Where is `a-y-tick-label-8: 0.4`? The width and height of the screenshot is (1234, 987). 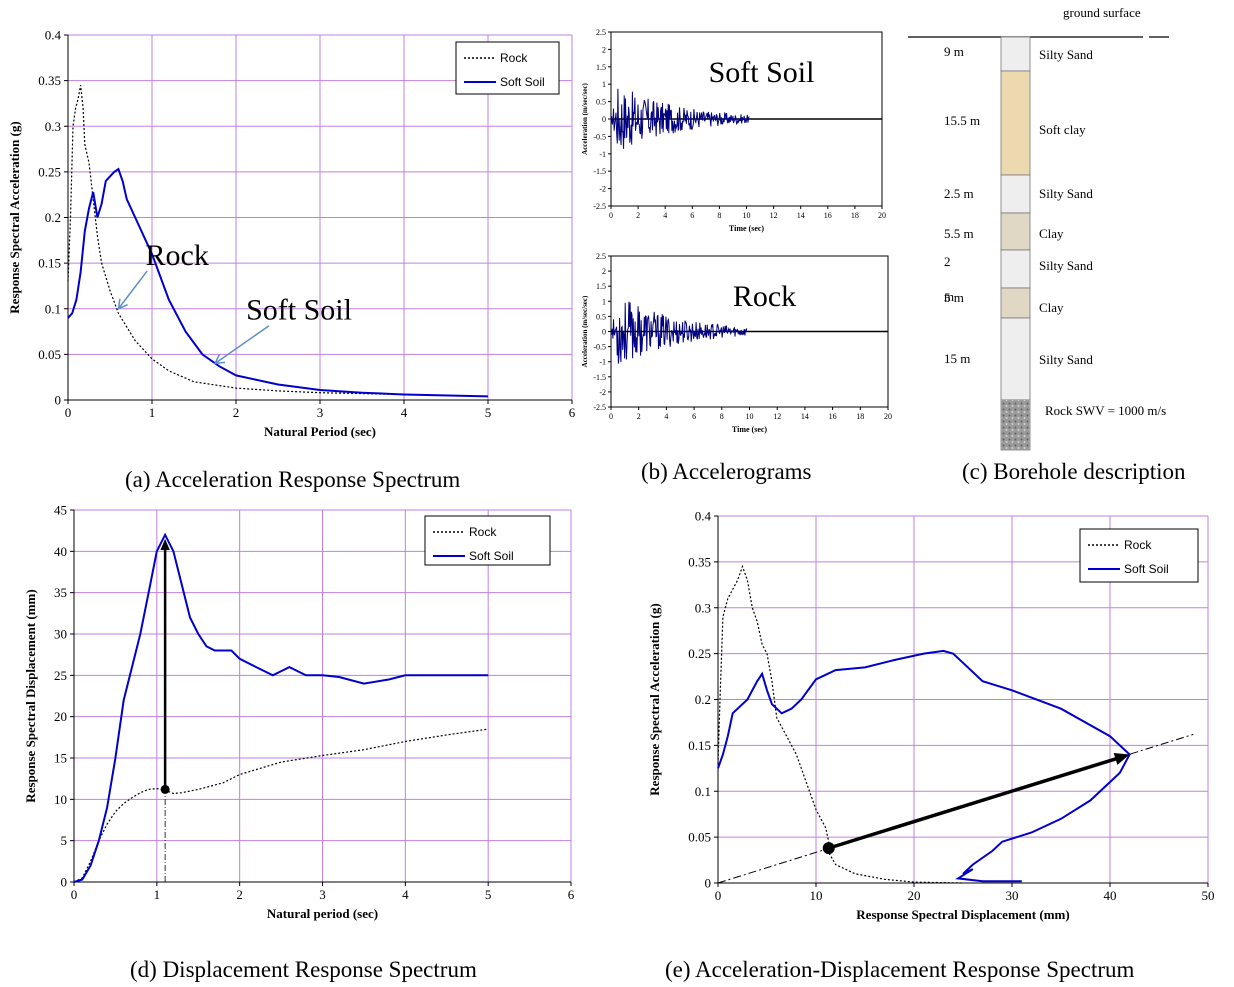
a-y-tick-label-8: 0.4 is located at coordinates (53, 35).